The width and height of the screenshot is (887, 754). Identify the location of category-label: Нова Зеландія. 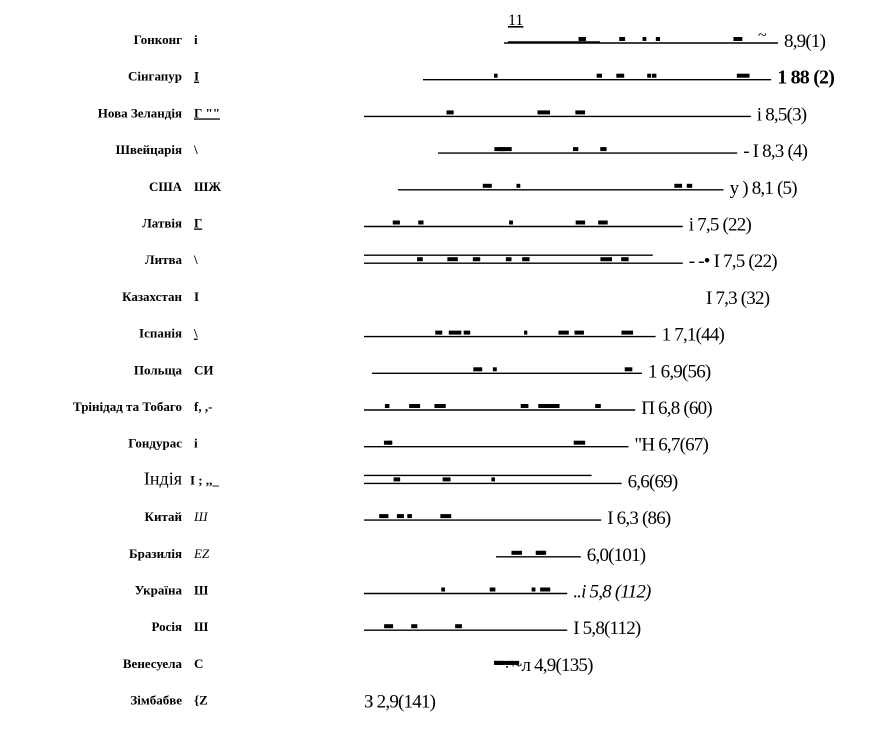
(140, 112).